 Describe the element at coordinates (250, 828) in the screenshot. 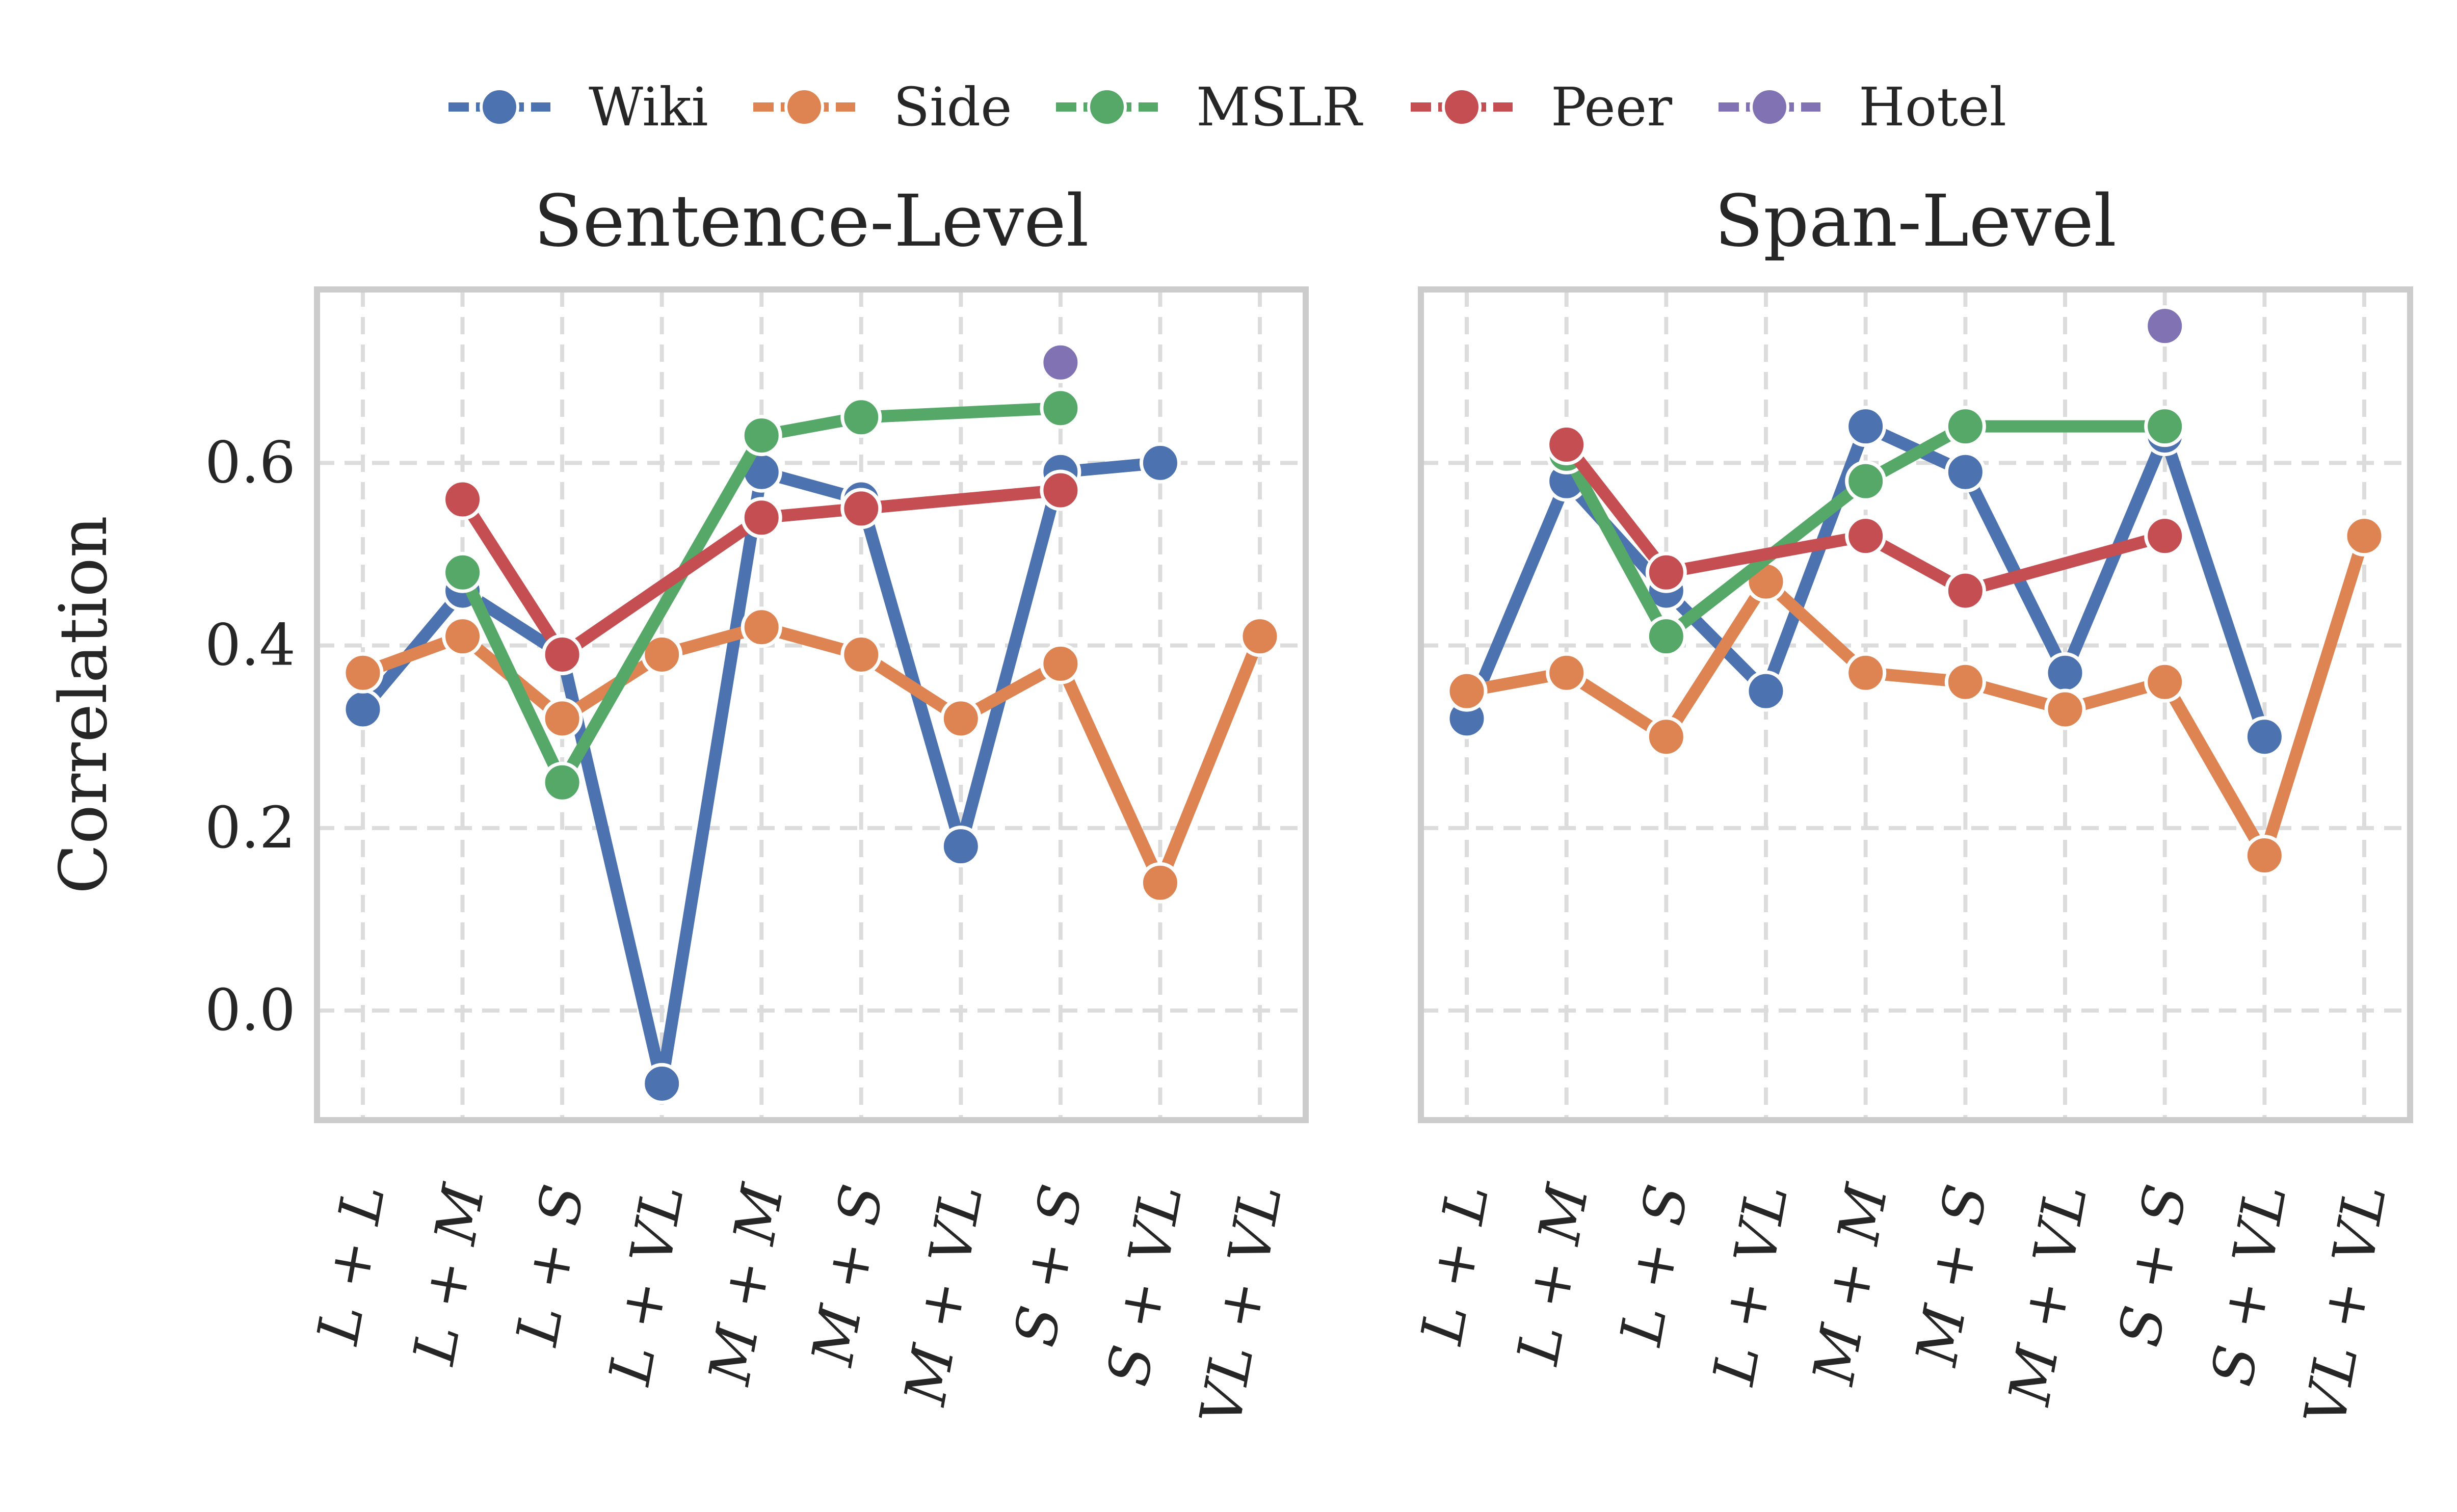

I see `y-tick-label: 0.2` at that location.